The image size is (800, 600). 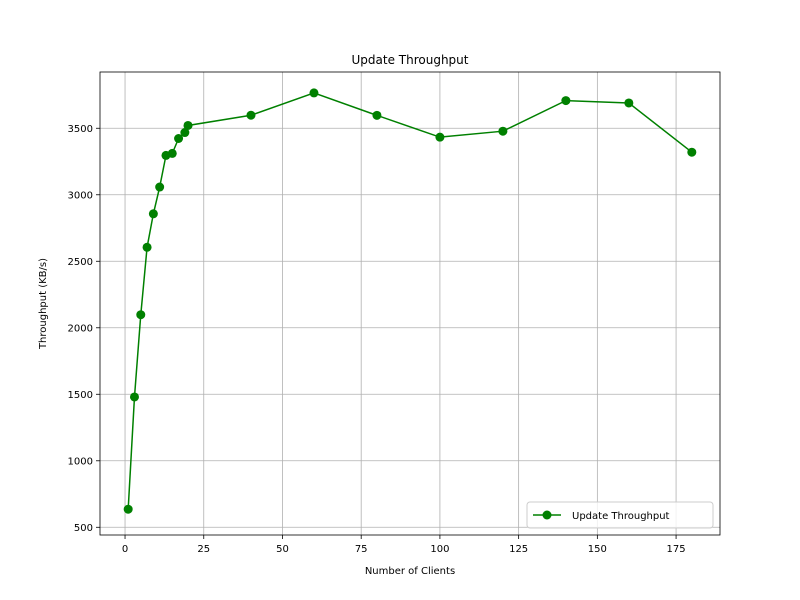 What do you see at coordinates (80, 395) in the screenshot?
I see `y-tick-label: 1500` at bounding box center [80, 395].